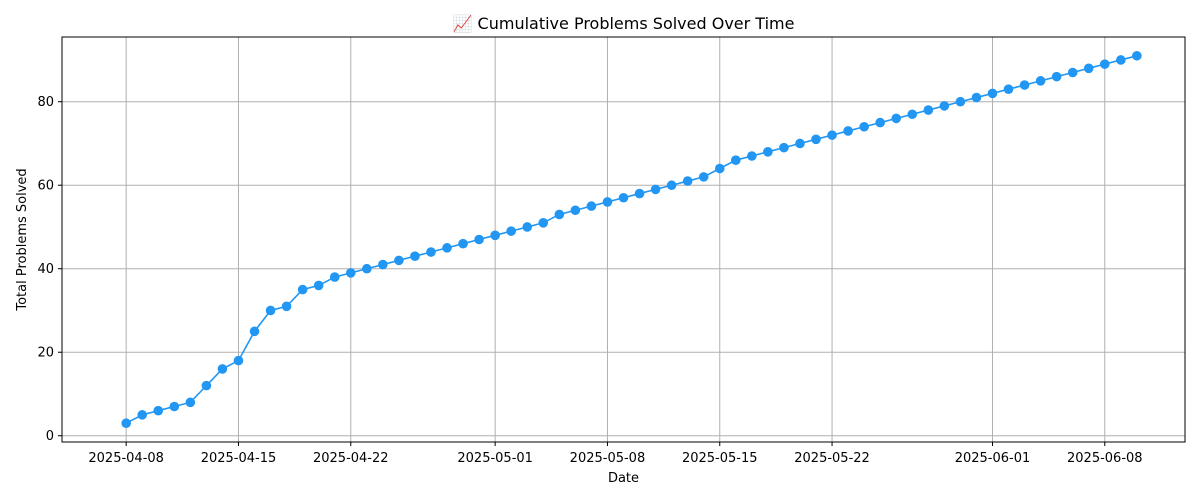 The height and width of the screenshot is (500, 1200). I want to click on y-axis-label: Total Problems Solved, so click(22, 239).